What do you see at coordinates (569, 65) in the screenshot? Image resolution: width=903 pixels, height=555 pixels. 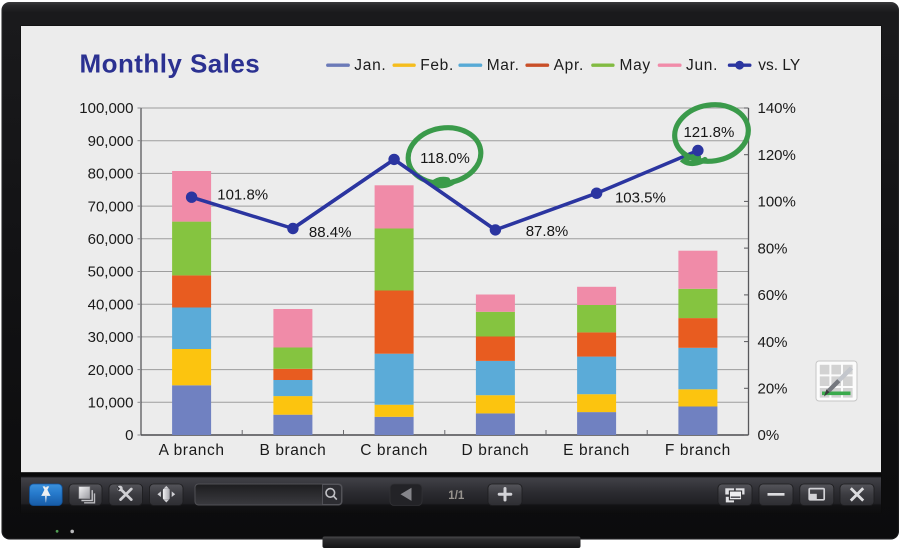 I see `svg-text: Apr.` at bounding box center [569, 65].